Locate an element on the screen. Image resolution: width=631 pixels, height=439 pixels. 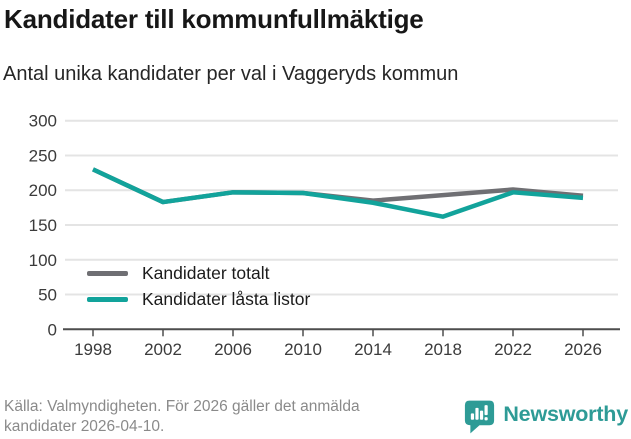
page-title: Kandidater till kommunfullmäktige is located at coordinates (214, 19).